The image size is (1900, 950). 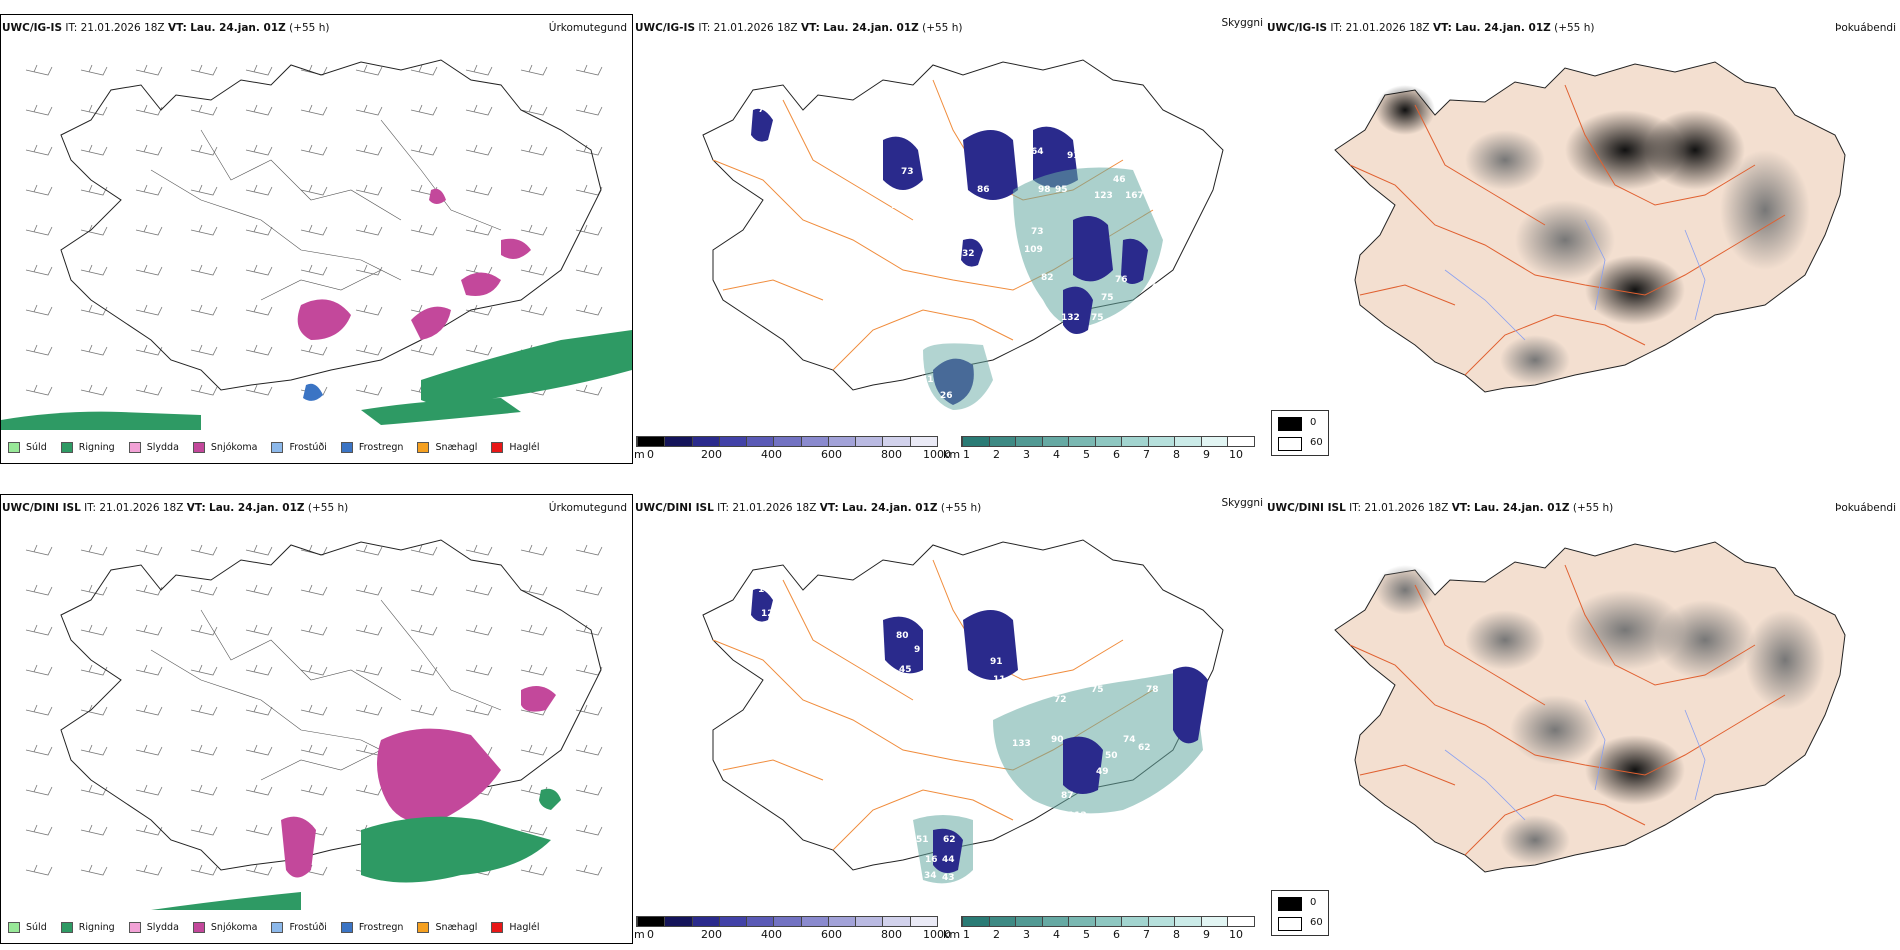 I want to click on precip-map, so click(x=314, y=724).